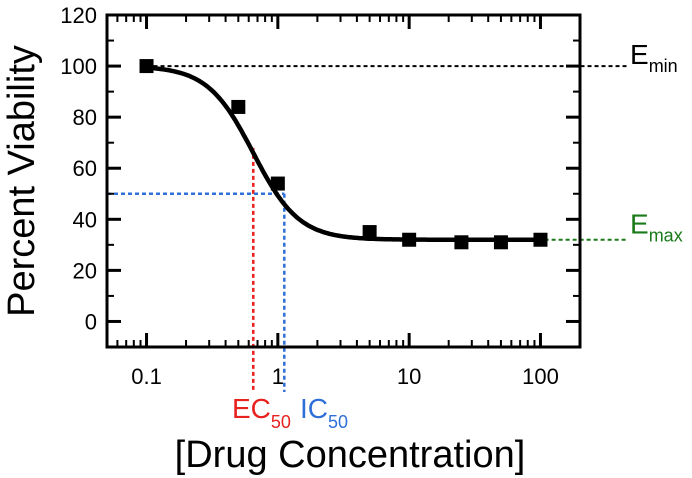 The height and width of the screenshot is (478, 692). I want to click on emin-label-sub: min, so click(663, 66).